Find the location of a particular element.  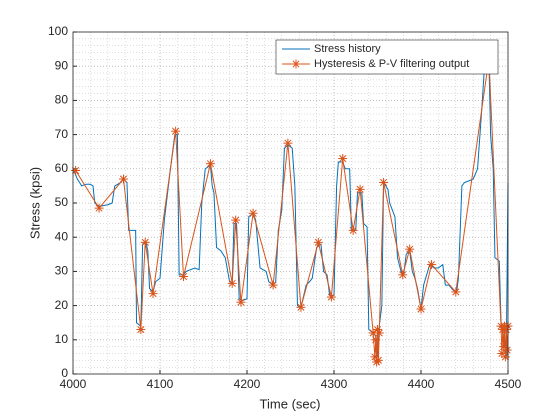

x-tick-label: 4400 is located at coordinates (421, 384).